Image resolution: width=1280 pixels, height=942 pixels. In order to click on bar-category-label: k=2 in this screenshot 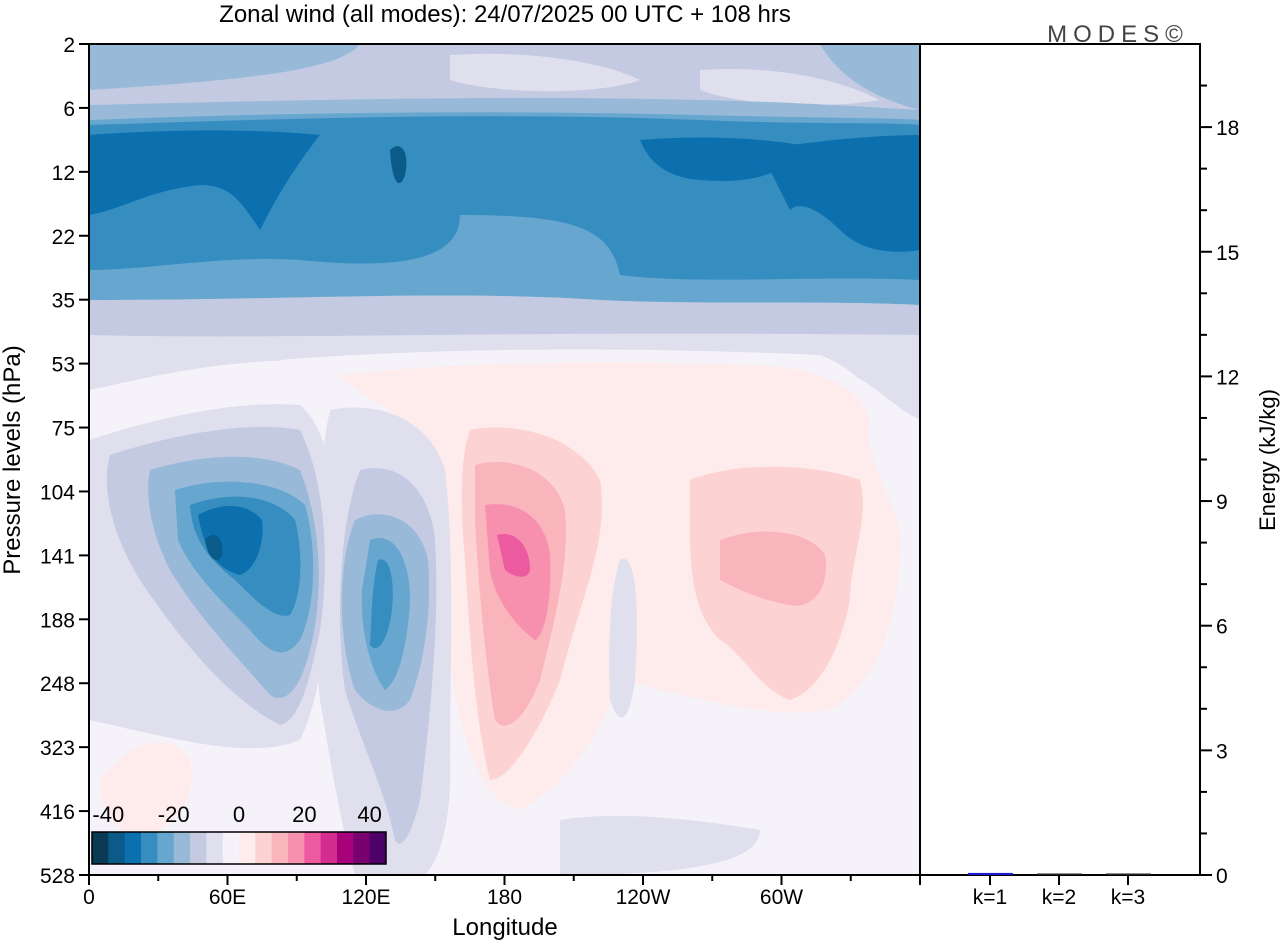, I will do `click(1059, 897)`.